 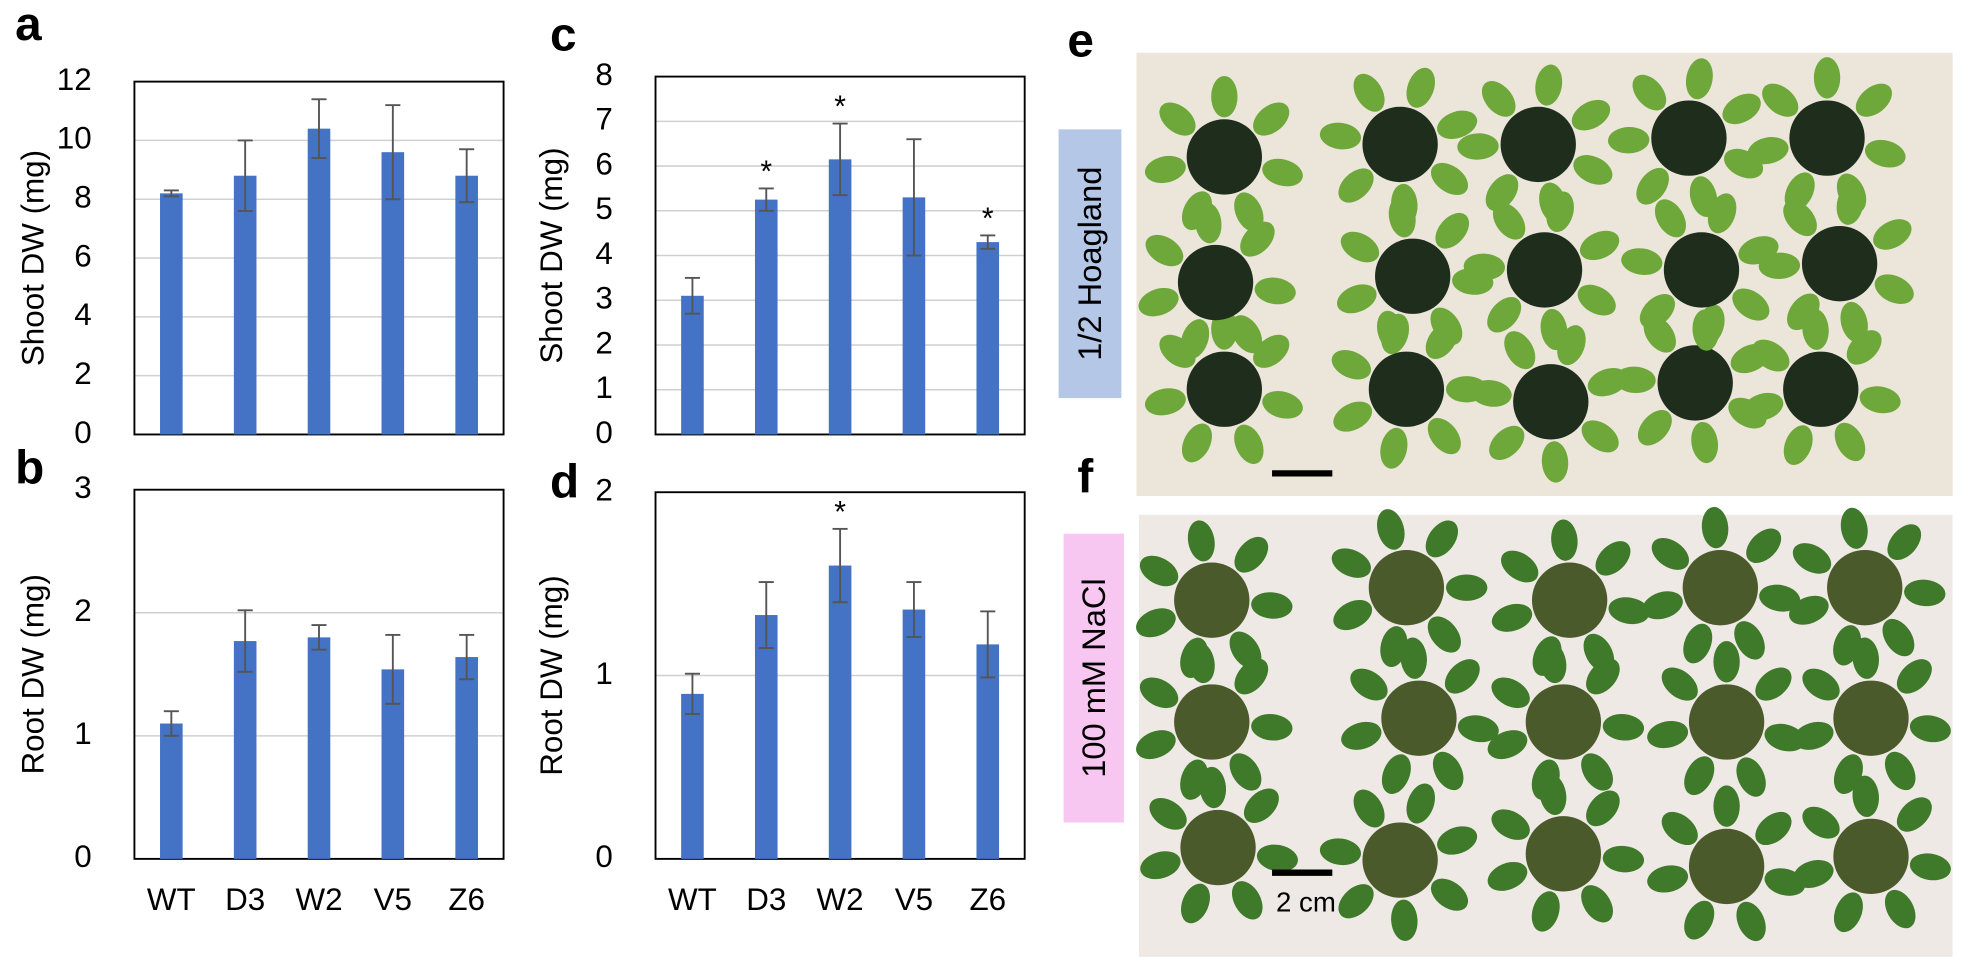 What do you see at coordinates (260, 679) in the screenshot?
I see `chart: 0 1 2 3b Root DW (mg) WT D3 W2 V5 Z6` at bounding box center [260, 679].